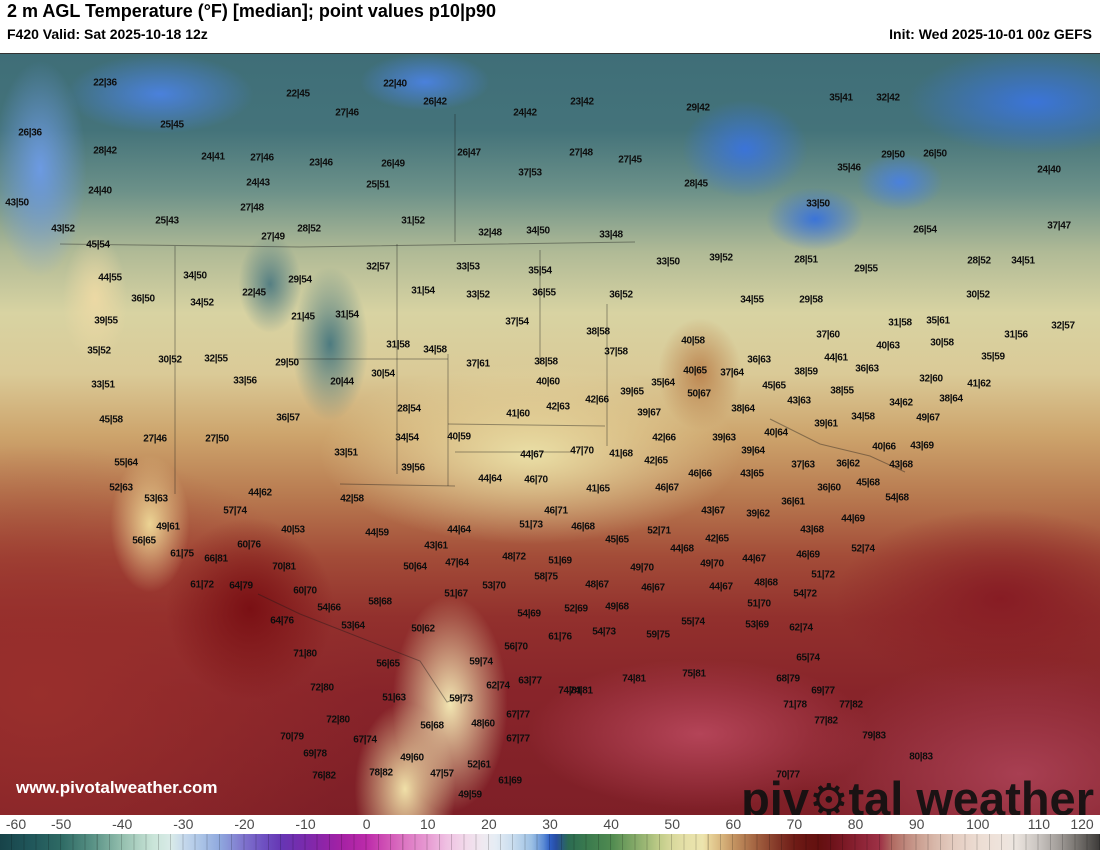  Describe the element at coordinates (103, 385) in the screenshot. I see `point-value: 33|51` at that location.